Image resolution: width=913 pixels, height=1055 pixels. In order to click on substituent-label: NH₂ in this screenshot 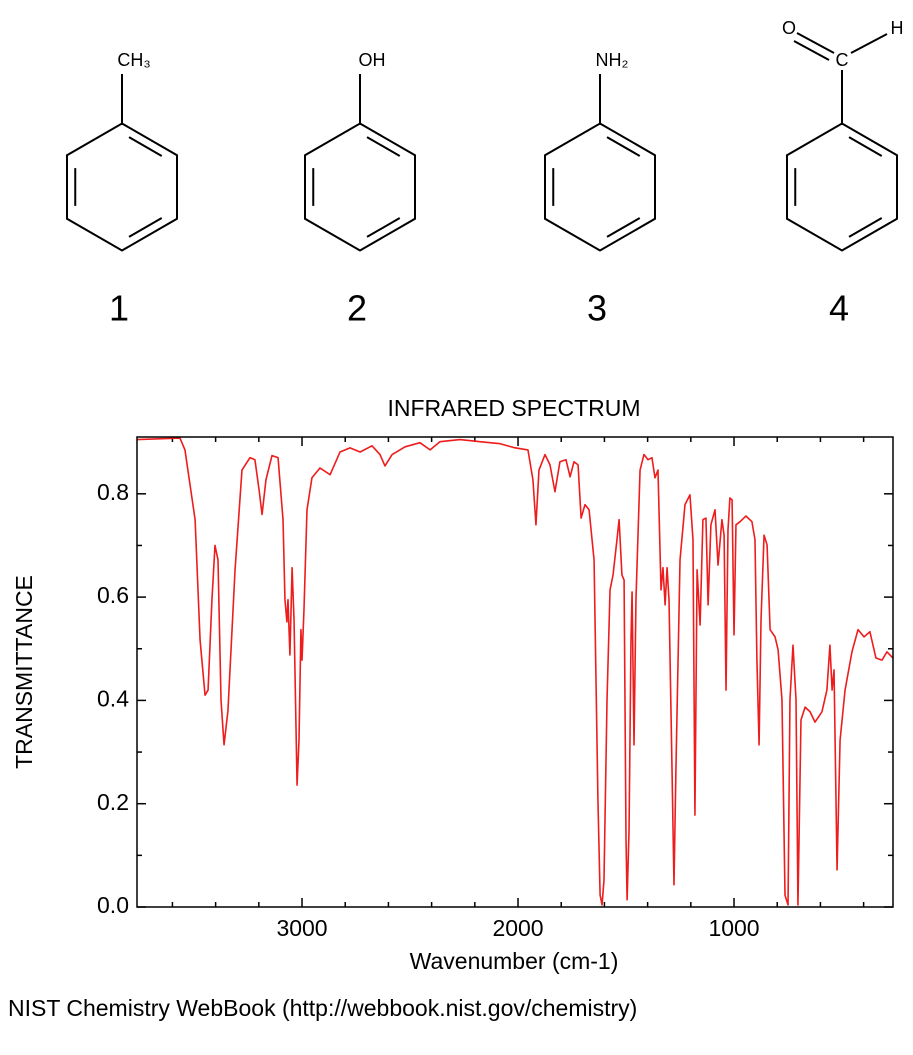, I will do `click(612, 60)`.